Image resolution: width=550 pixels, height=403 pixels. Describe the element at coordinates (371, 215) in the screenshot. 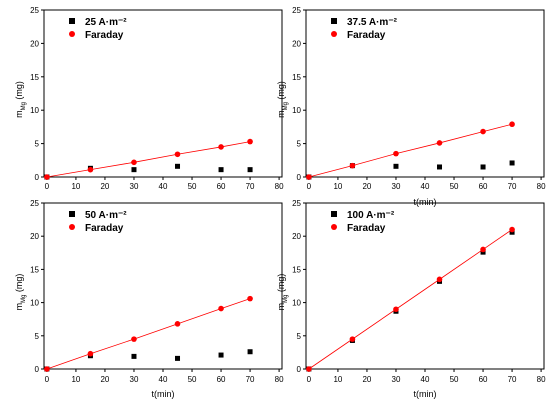

I see `legend-label: 100 A·m⁻²` at that location.